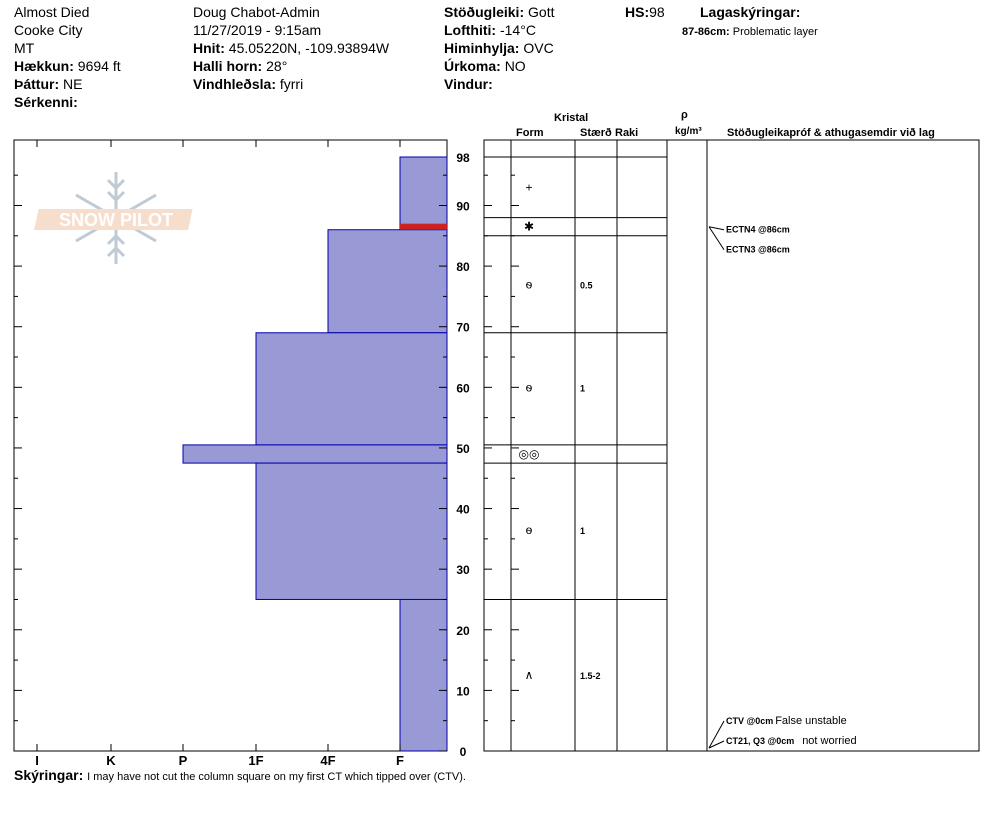 This screenshot has width=994, height=840. I want to click on precip-field: Úrkoma: NO, so click(485, 66).